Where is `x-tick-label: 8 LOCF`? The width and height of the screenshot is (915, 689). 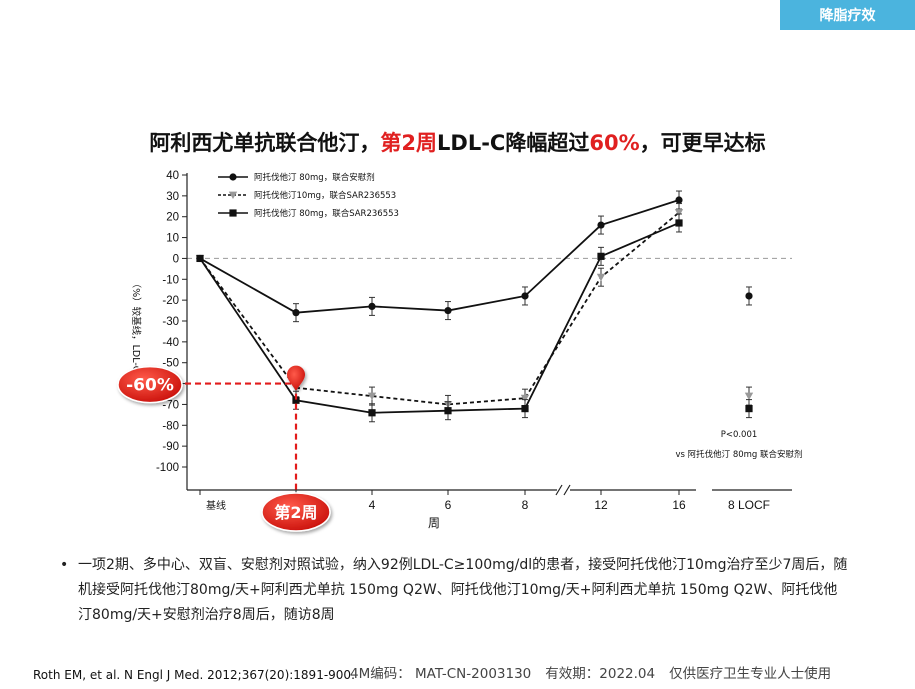 x-tick-label: 8 LOCF is located at coordinates (749, 505).